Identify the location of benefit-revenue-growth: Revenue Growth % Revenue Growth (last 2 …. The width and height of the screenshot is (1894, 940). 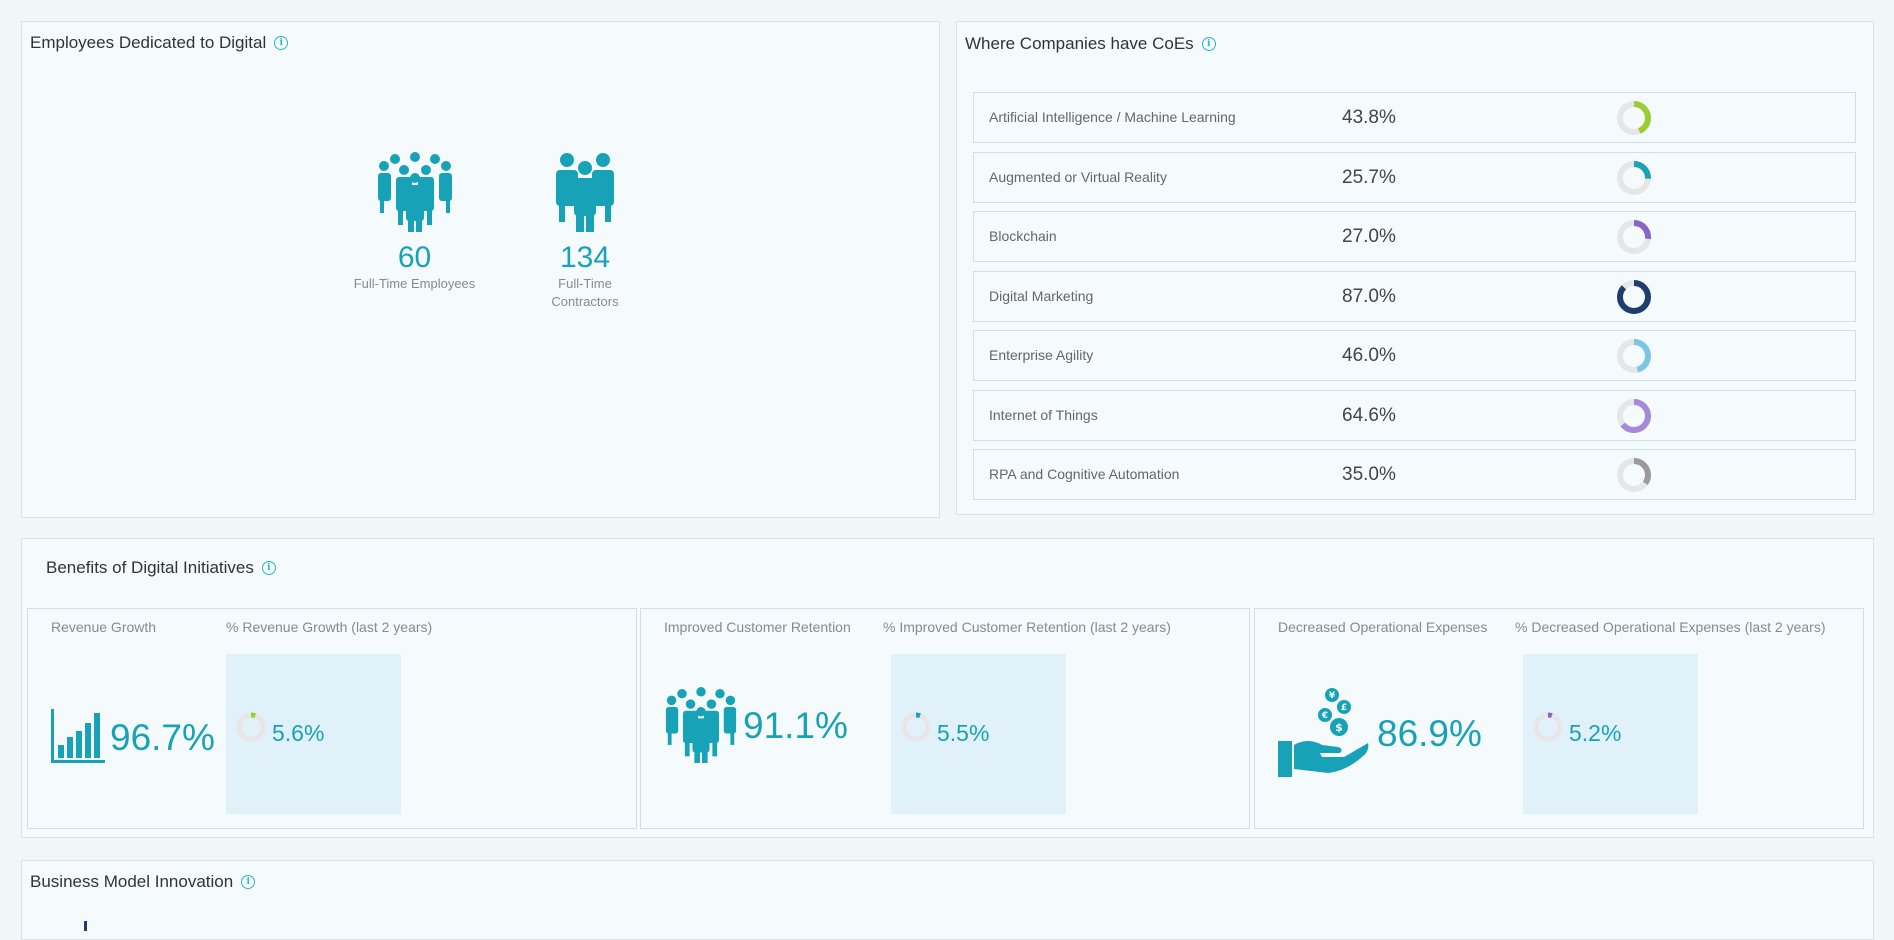
(332, 718).